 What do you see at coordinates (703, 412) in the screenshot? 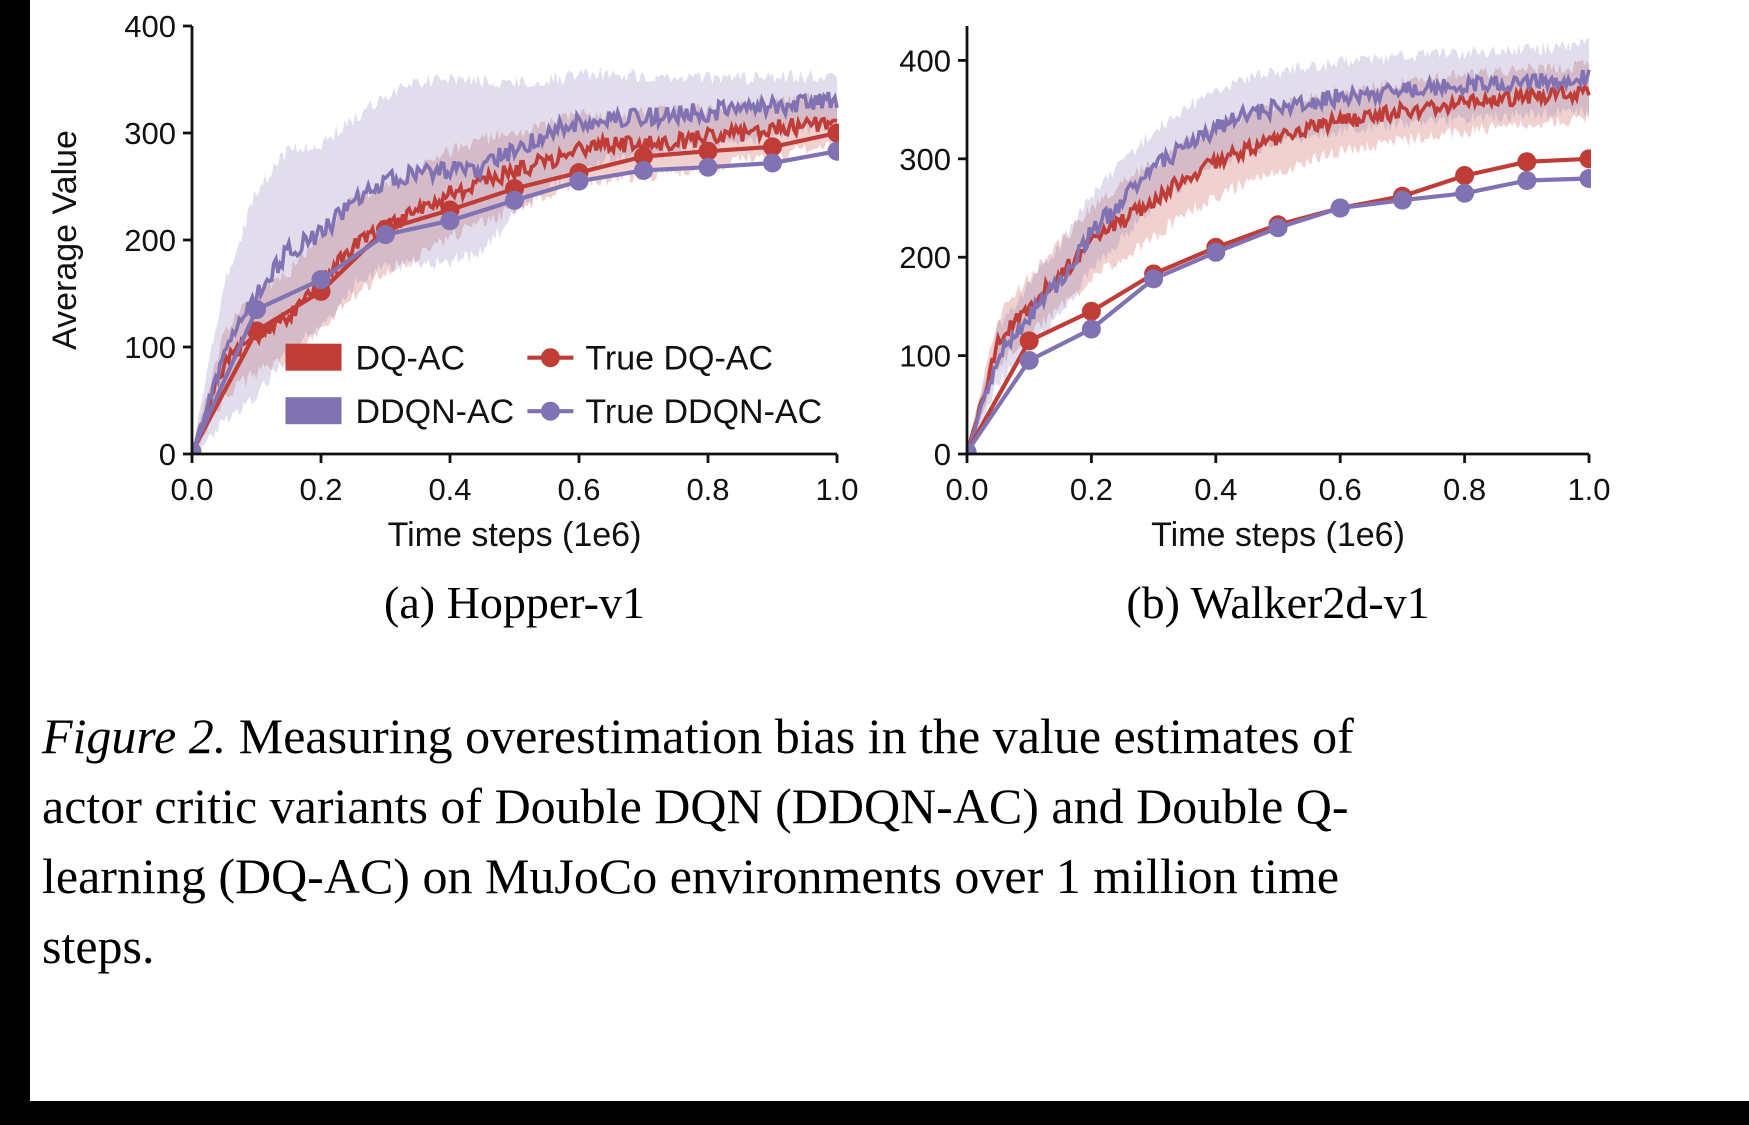
I see `legend-label-true-ddqn-ac: True DDQN-AC` at bounding box center [703, 412].